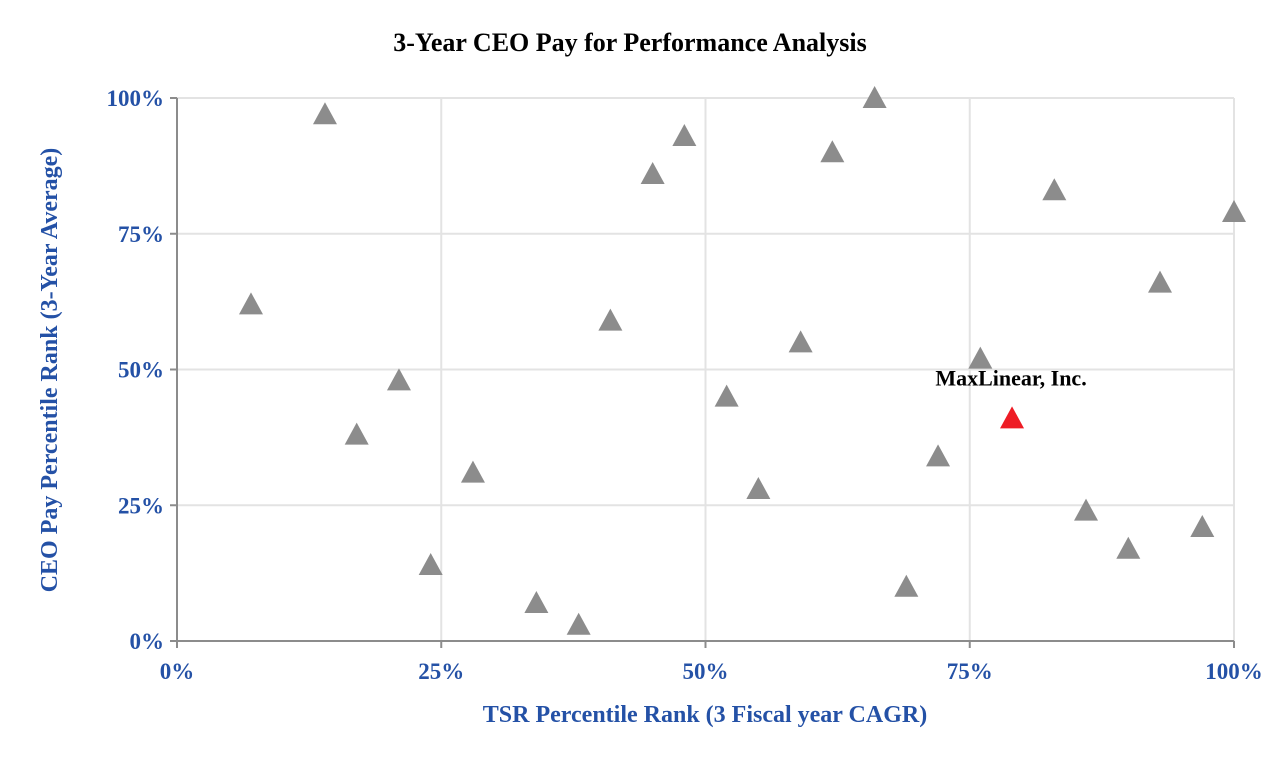 This screenshot has height=760, width=1264. What do you see at coordinates (136, 98) in the screenshot?
I see `y-tick-label: 100%` at bounding box center [136, 98].